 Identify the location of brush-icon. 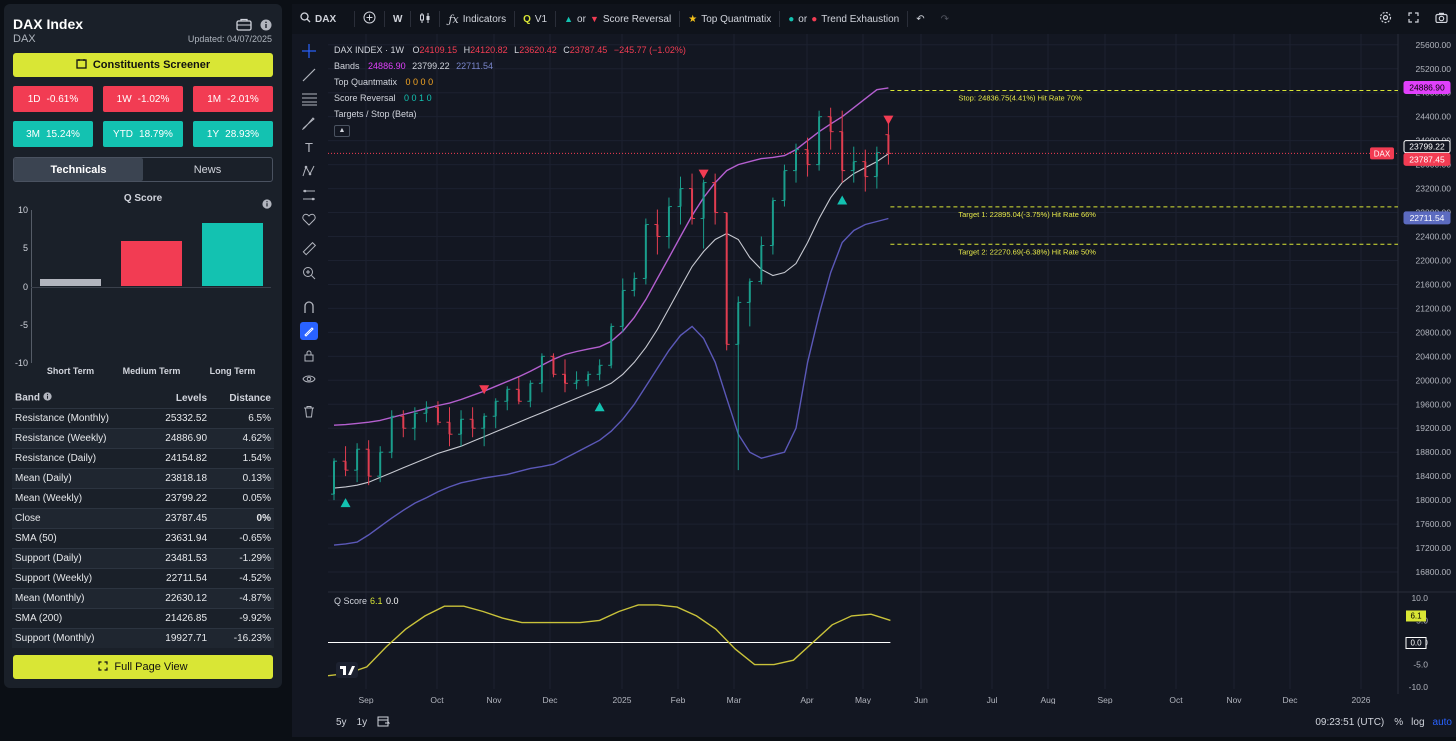
(309, 123).